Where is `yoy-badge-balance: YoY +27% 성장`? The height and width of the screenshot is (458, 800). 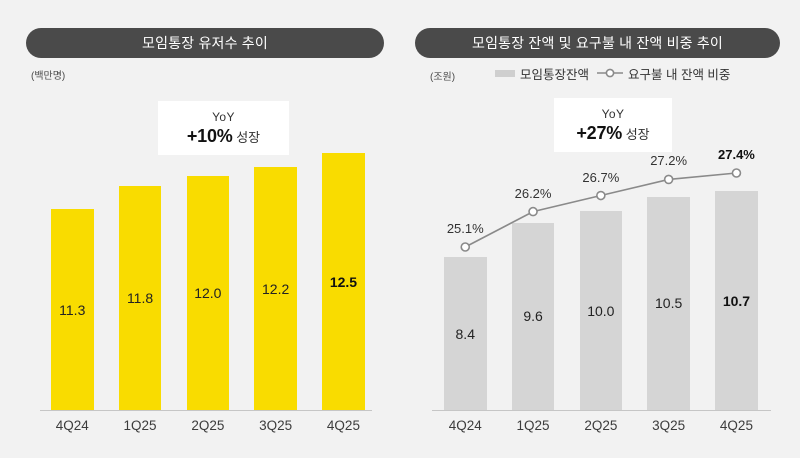
yoy-badge-balance: YoY +27% 성장 is located at coordinates (613, 125).